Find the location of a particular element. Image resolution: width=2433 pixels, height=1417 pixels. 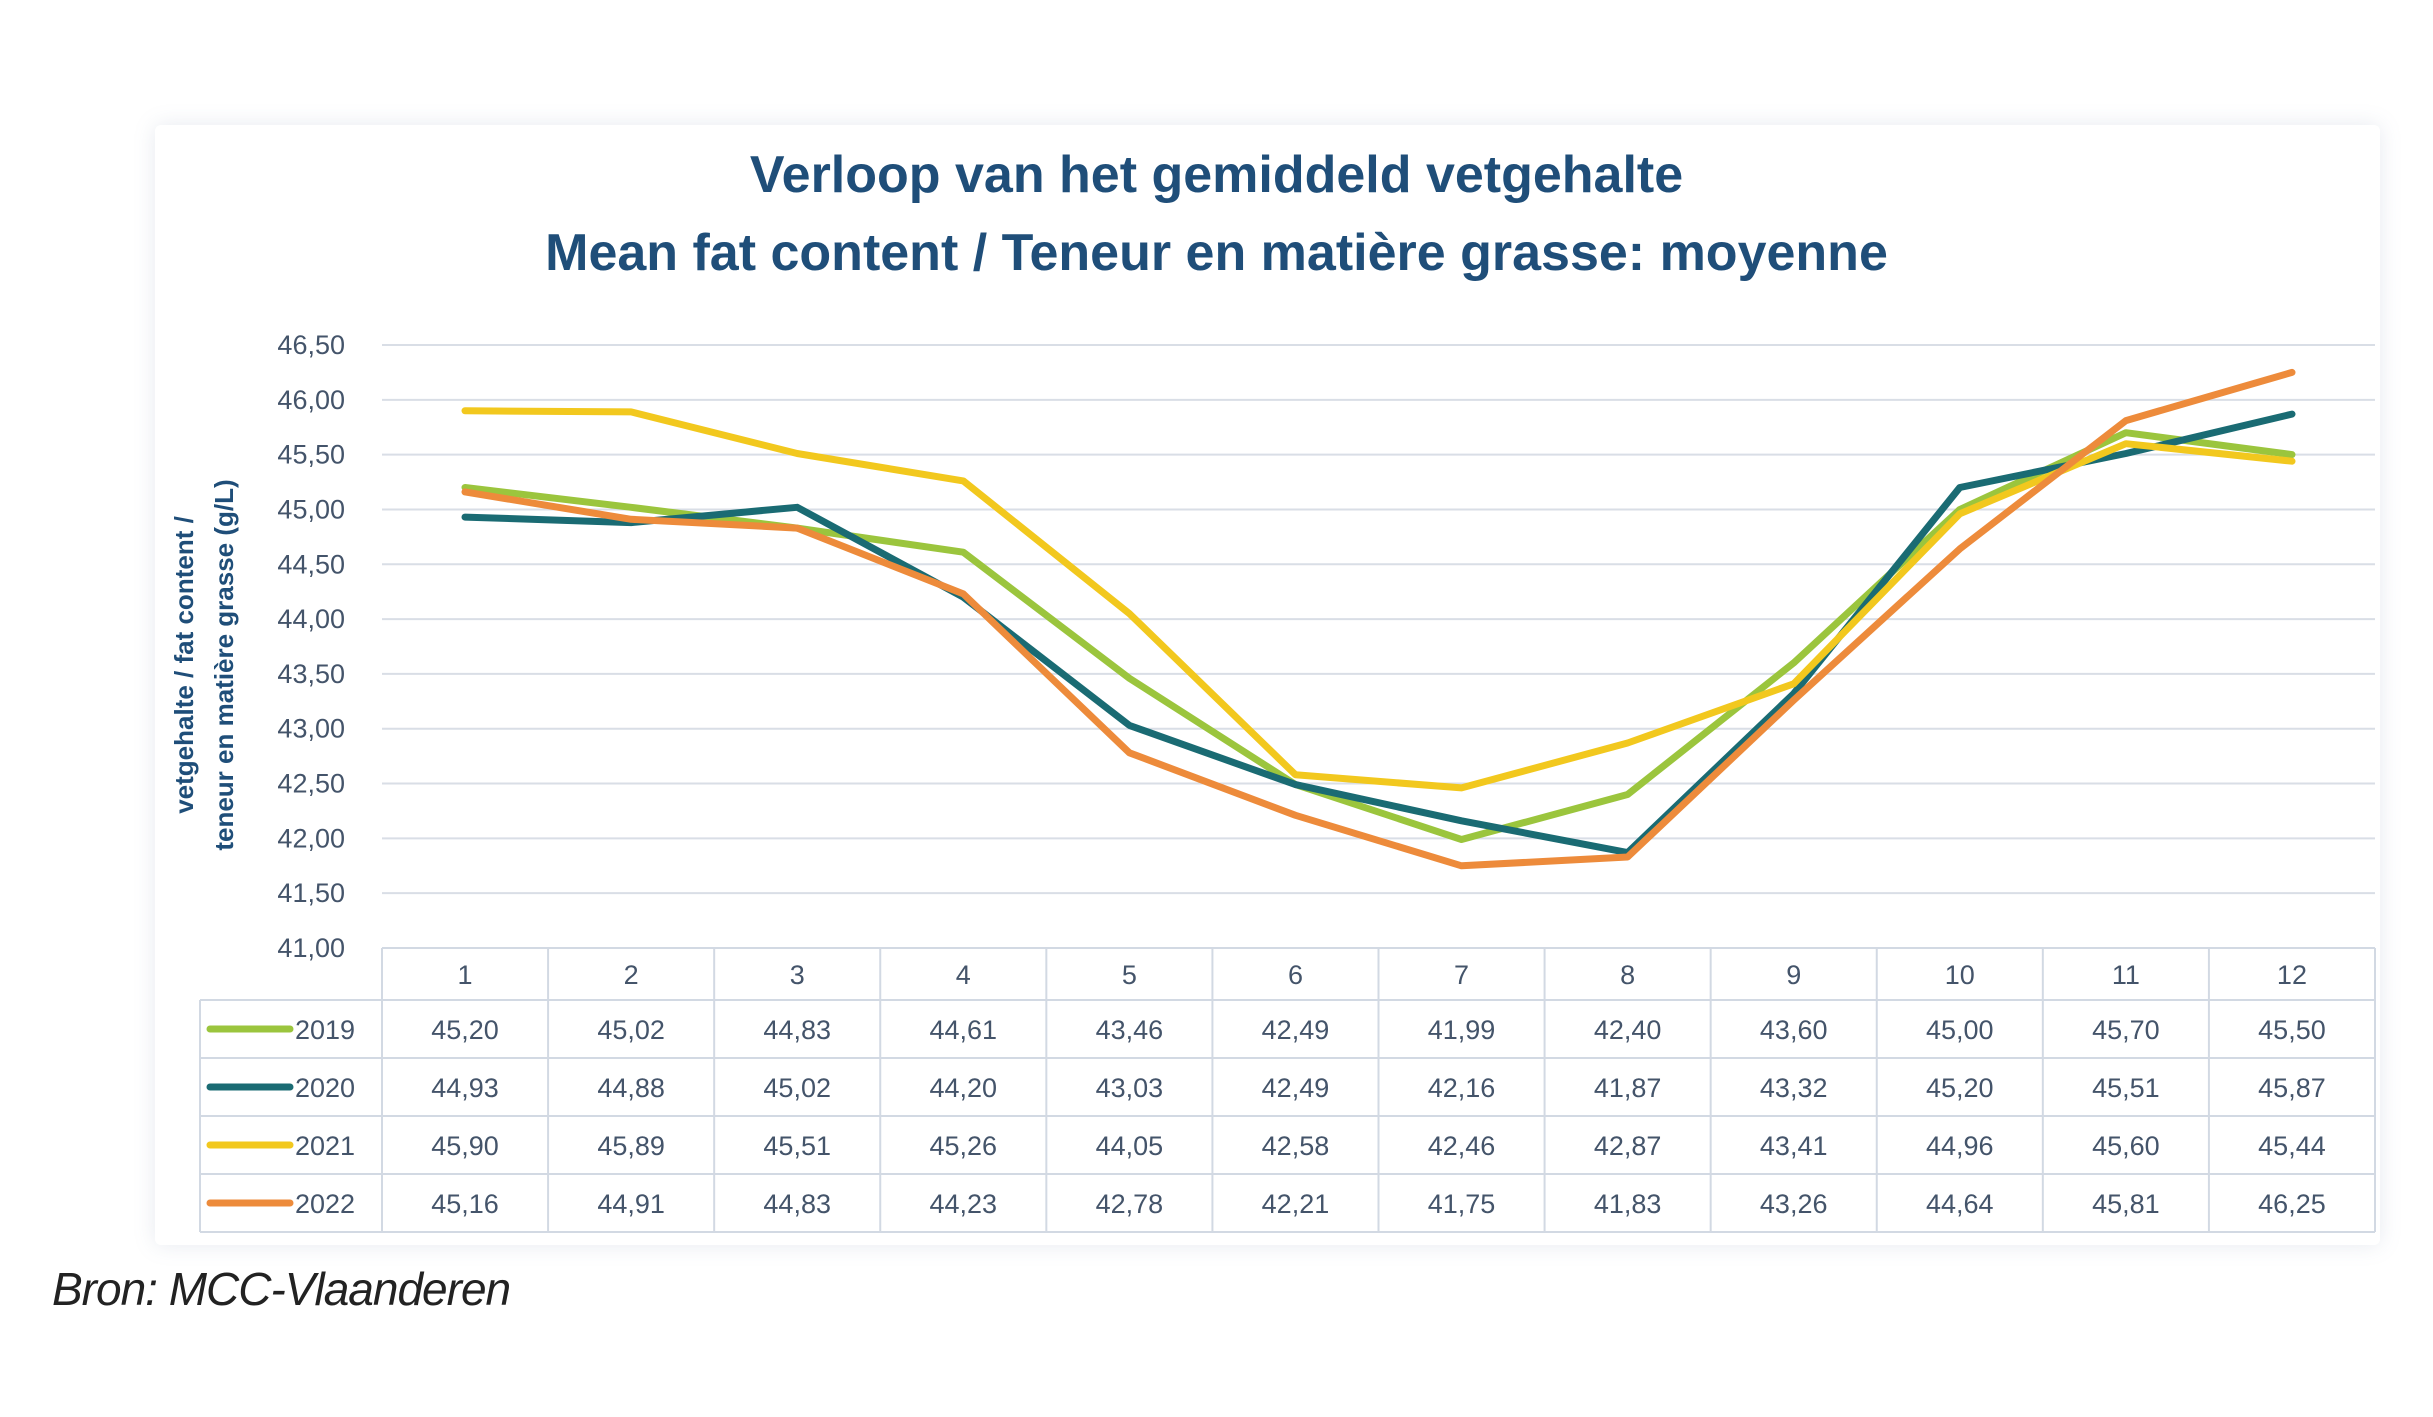

data-label: 44,05 is located at coordinates (1130, 1146).